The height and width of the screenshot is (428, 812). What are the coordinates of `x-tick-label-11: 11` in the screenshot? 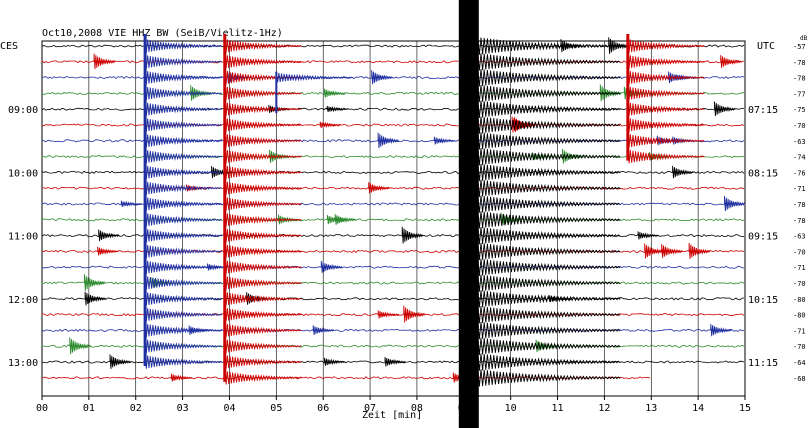 It's located at (558, 408).